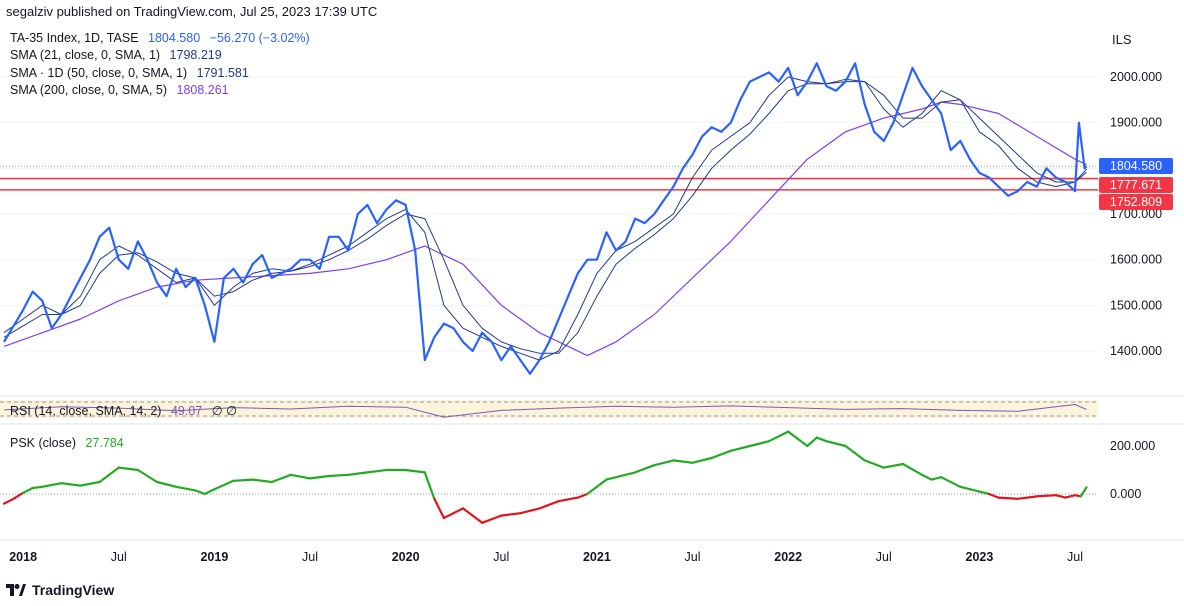  I want to click on price-tick-label: 1400.000, so click(1136, 351).